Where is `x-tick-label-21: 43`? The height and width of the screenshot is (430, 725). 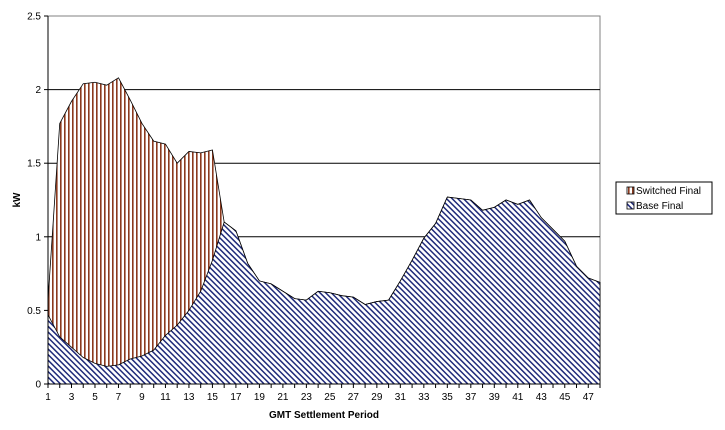
x-tick-label-21: 43 is located at coordinates (542, 397).